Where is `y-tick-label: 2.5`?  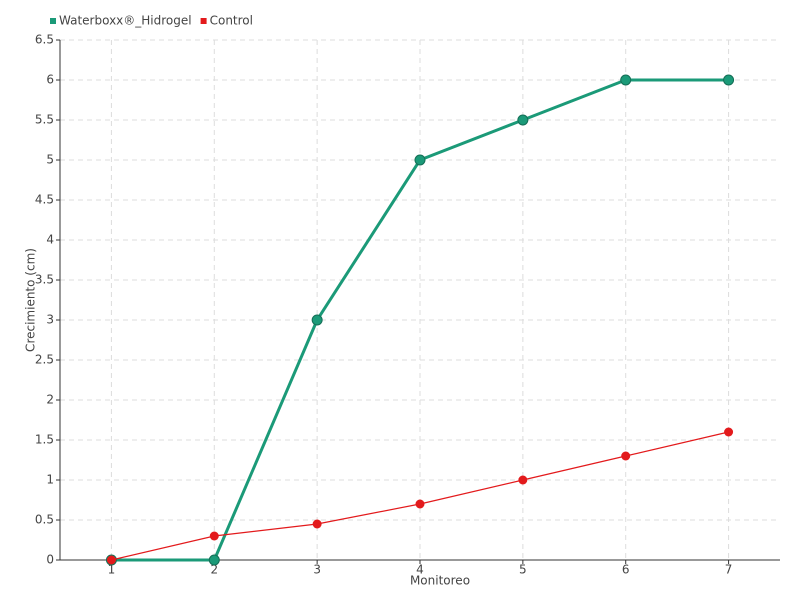 y-tick-label: 2.5 is located at coordinates (44, 360).